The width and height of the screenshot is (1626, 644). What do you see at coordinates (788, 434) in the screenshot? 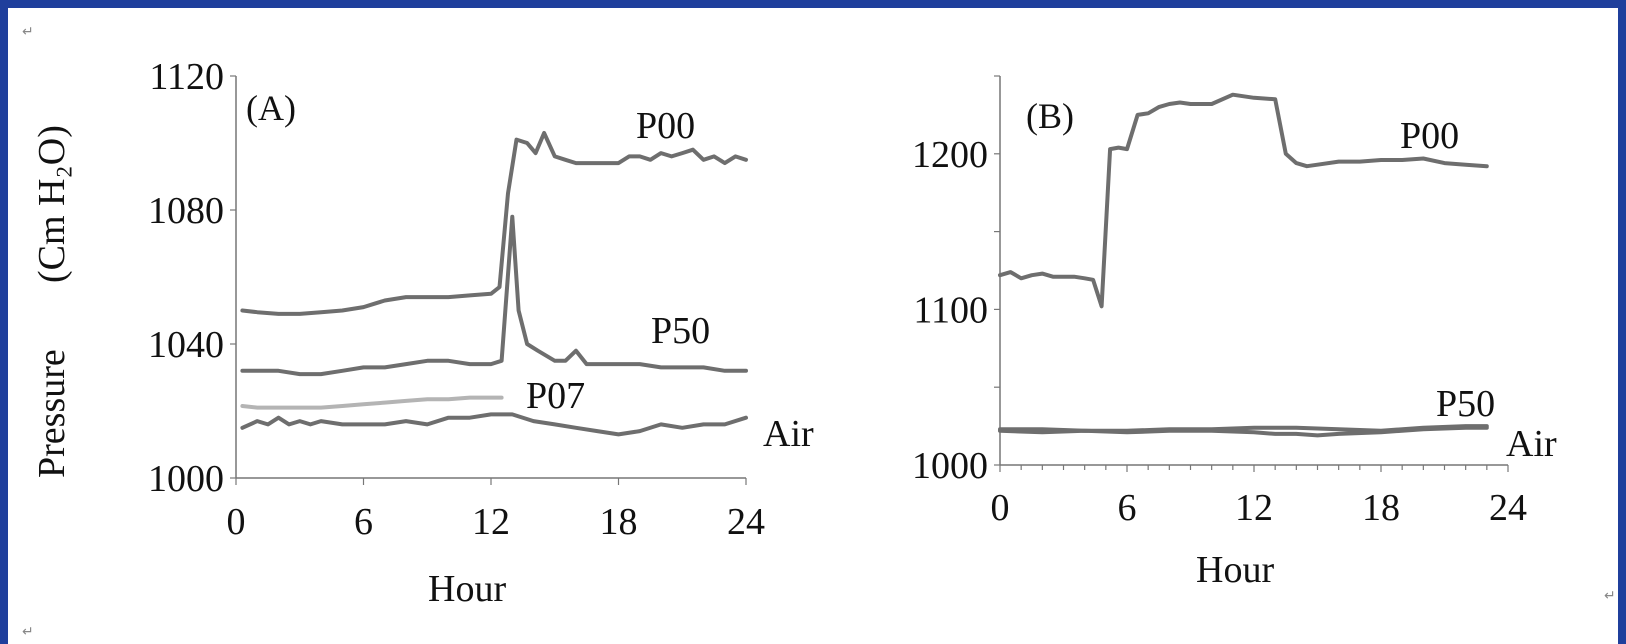
I see `panel-a-series-label-air: Air` at bounding box center [788, 434].